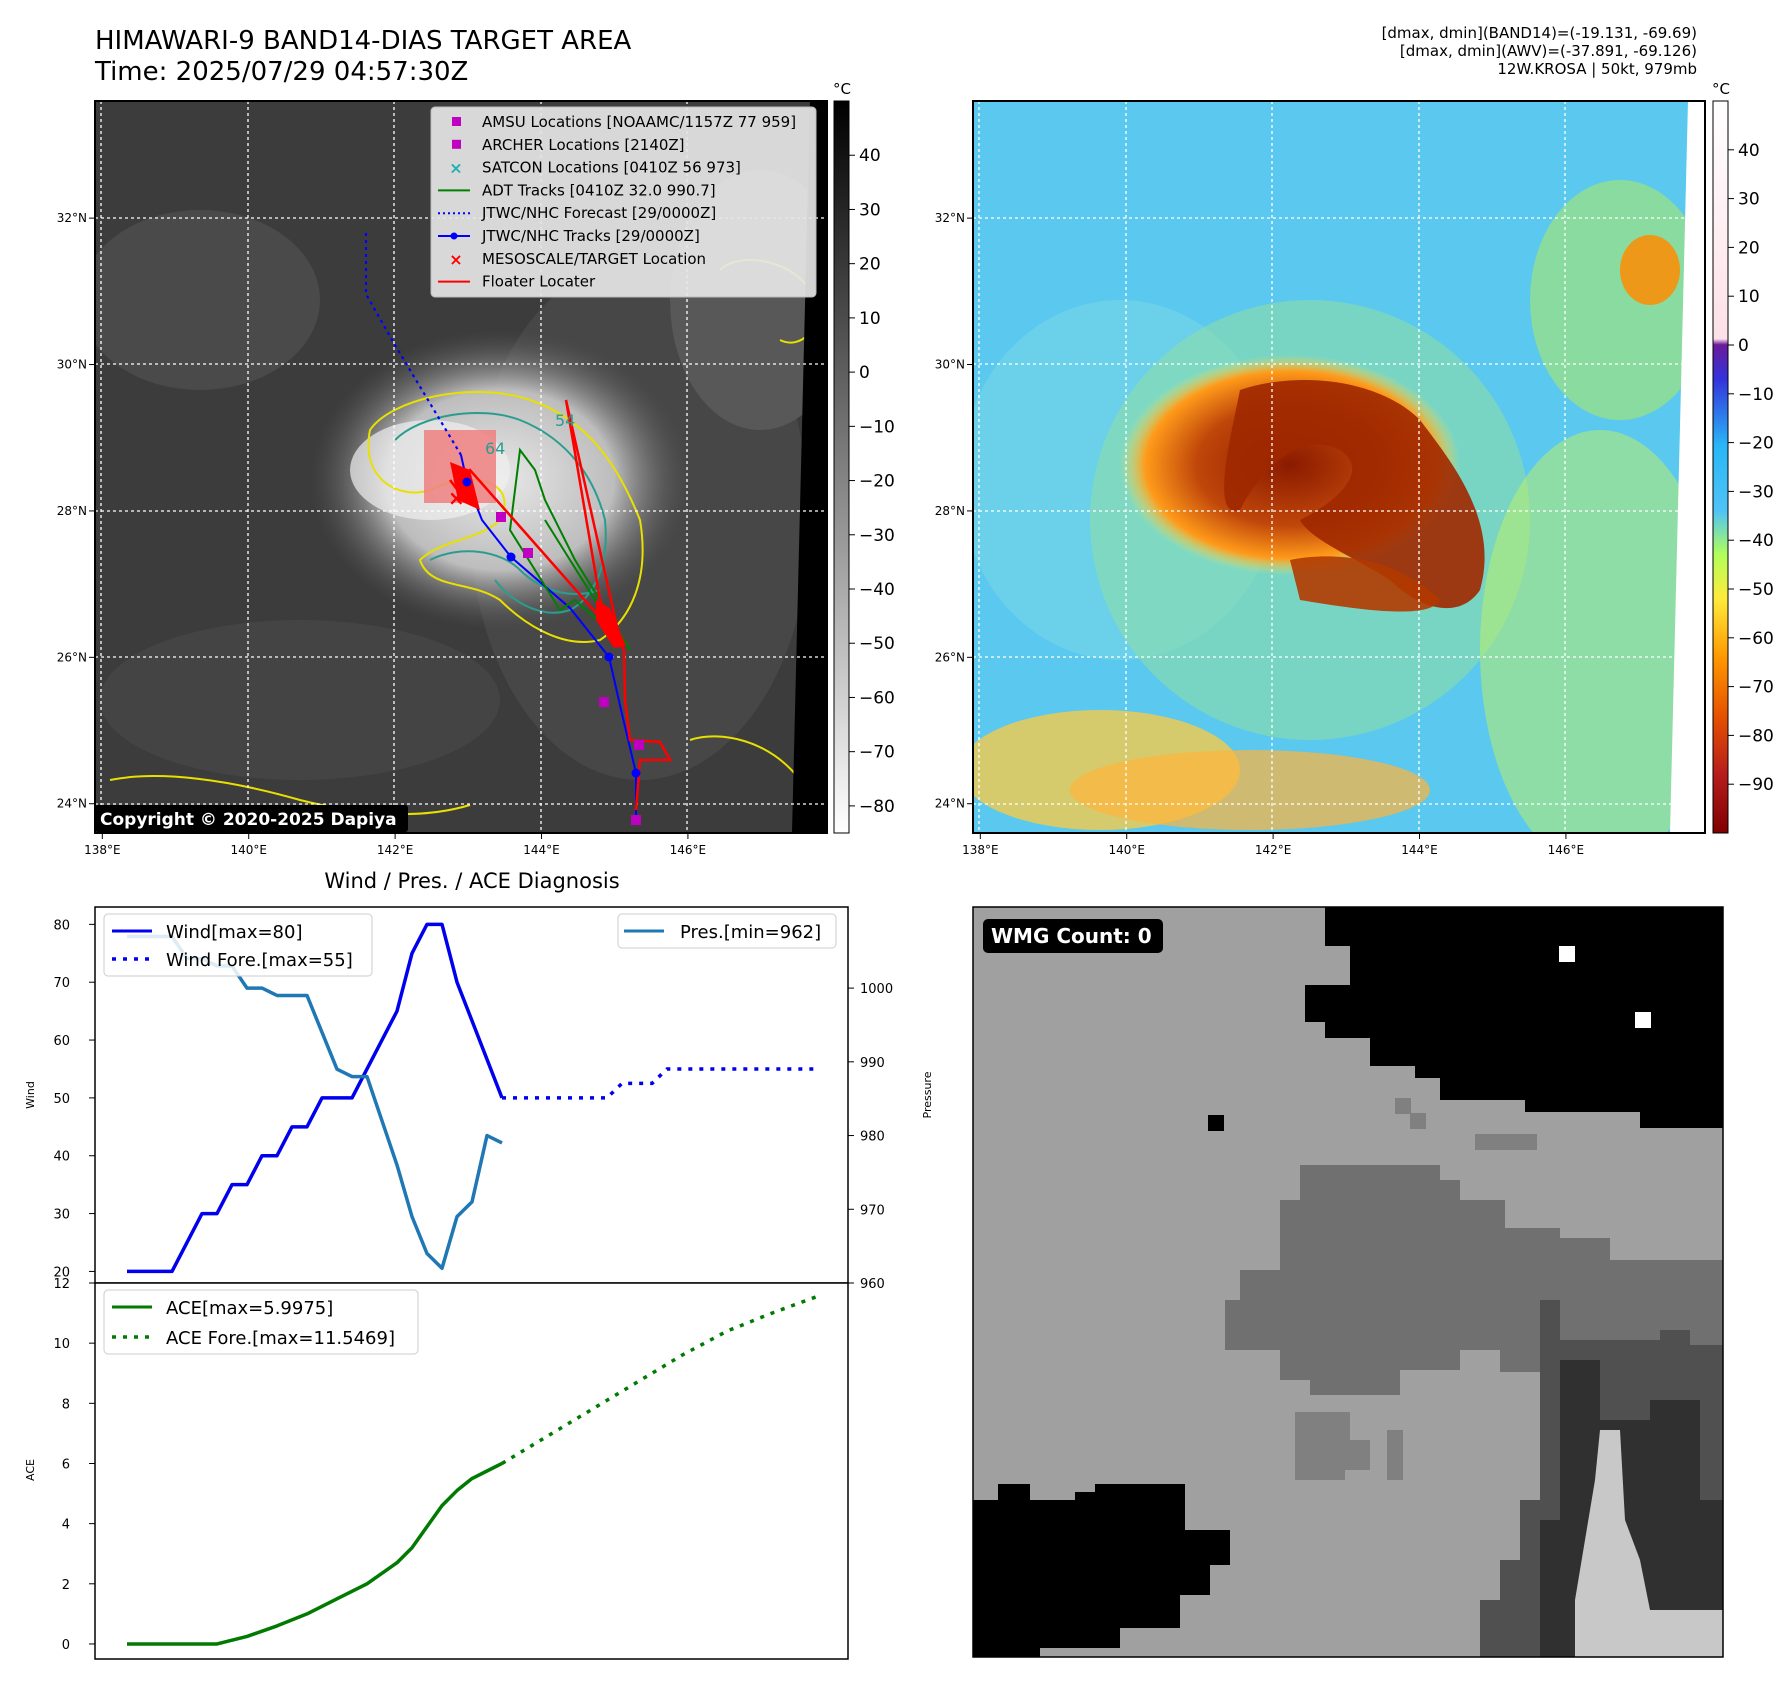  I want to click on legend-label: JTWC/NHC Tracks [29/0000Z], so click(590, 236).